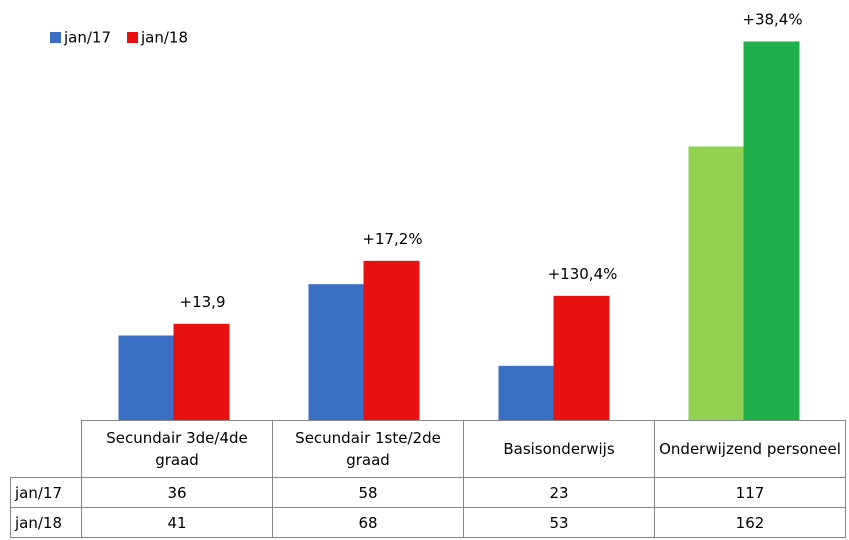 The width and height of the screenshot is (849, 540). What do you see at coordinates (177, 522) in the screenshot?
I see `table-value: 41` at bounding box center [177, 522].